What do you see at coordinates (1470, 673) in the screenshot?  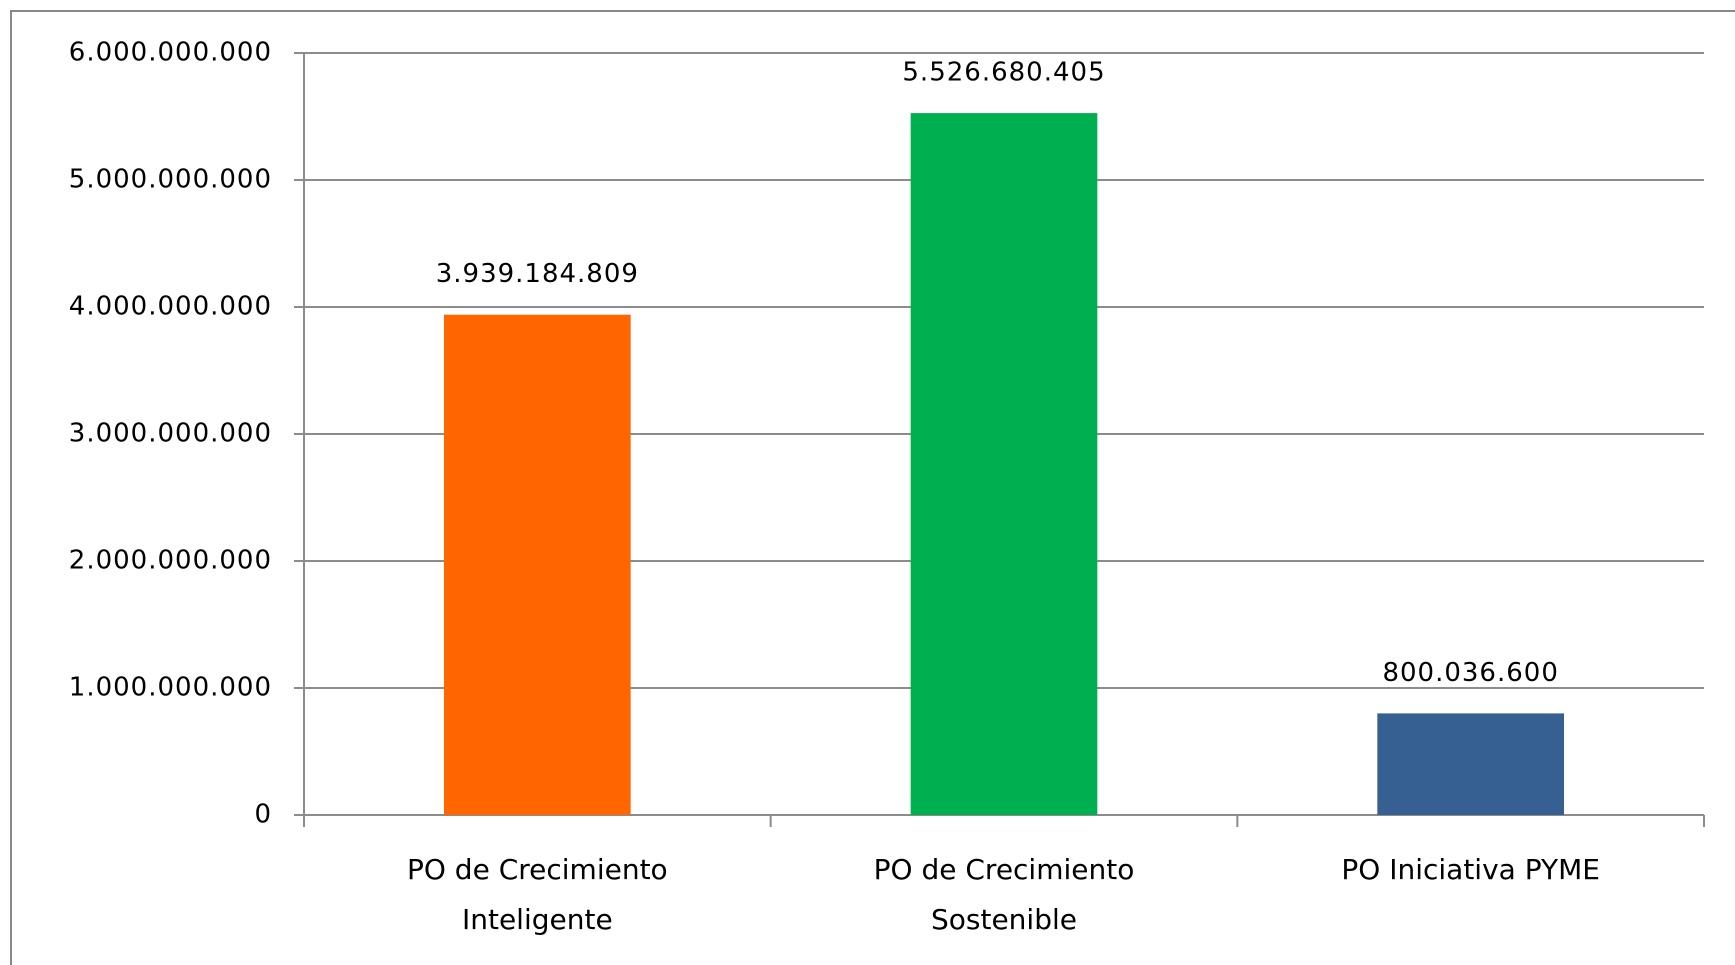 I see `value-label: 800.036.600` at bounding box center [1470, 673].